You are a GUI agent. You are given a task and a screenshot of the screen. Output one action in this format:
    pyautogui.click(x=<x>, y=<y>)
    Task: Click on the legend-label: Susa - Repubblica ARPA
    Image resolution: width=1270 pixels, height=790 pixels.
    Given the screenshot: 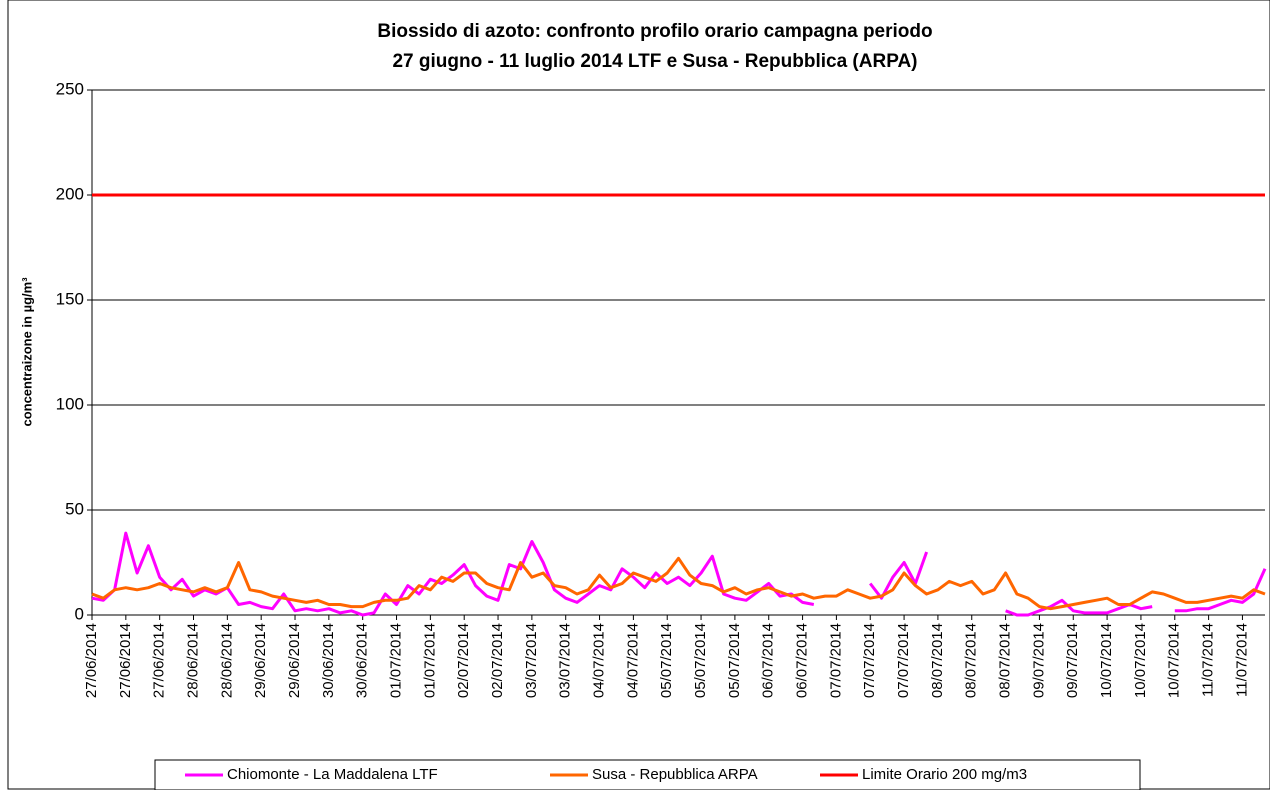 What is the action you would take?
    pyautogui.click(x=675, y=774)
    